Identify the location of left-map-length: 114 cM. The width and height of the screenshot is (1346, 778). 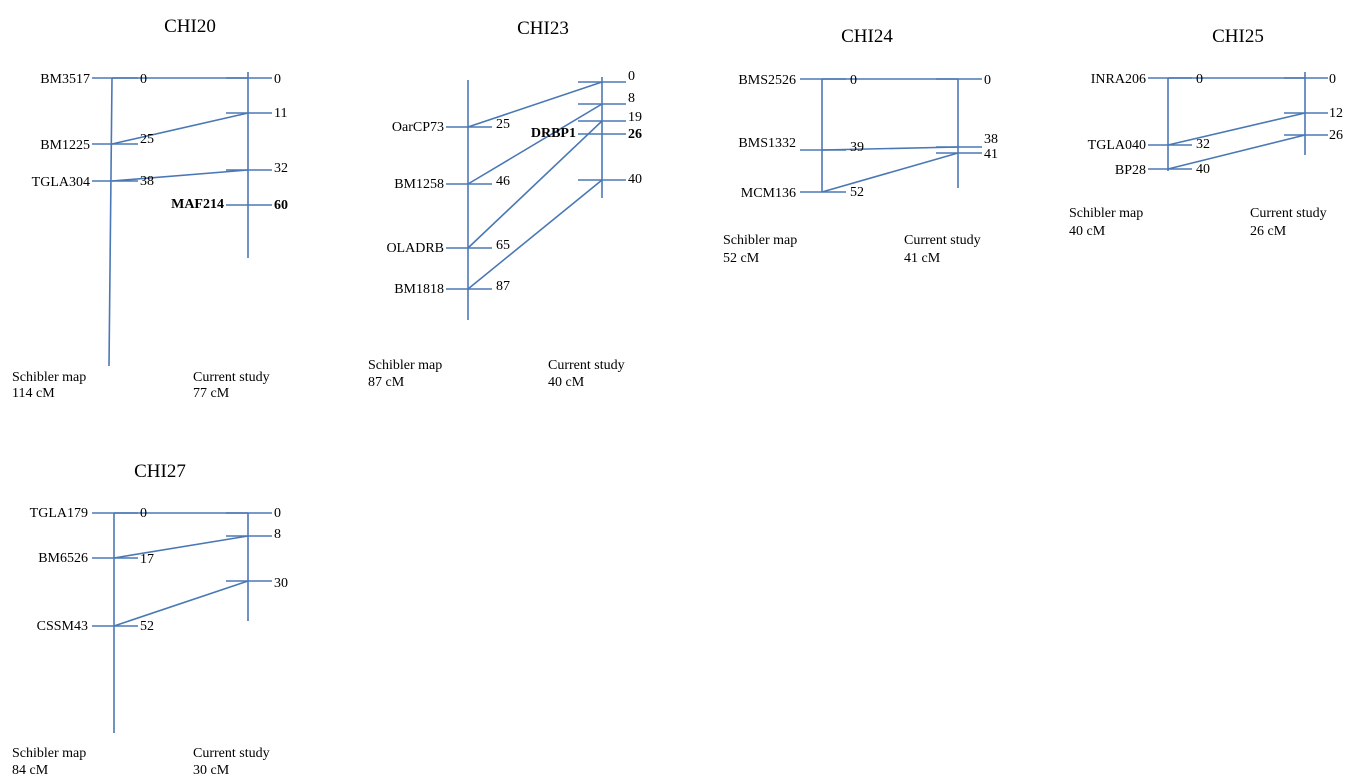
(33, 393).